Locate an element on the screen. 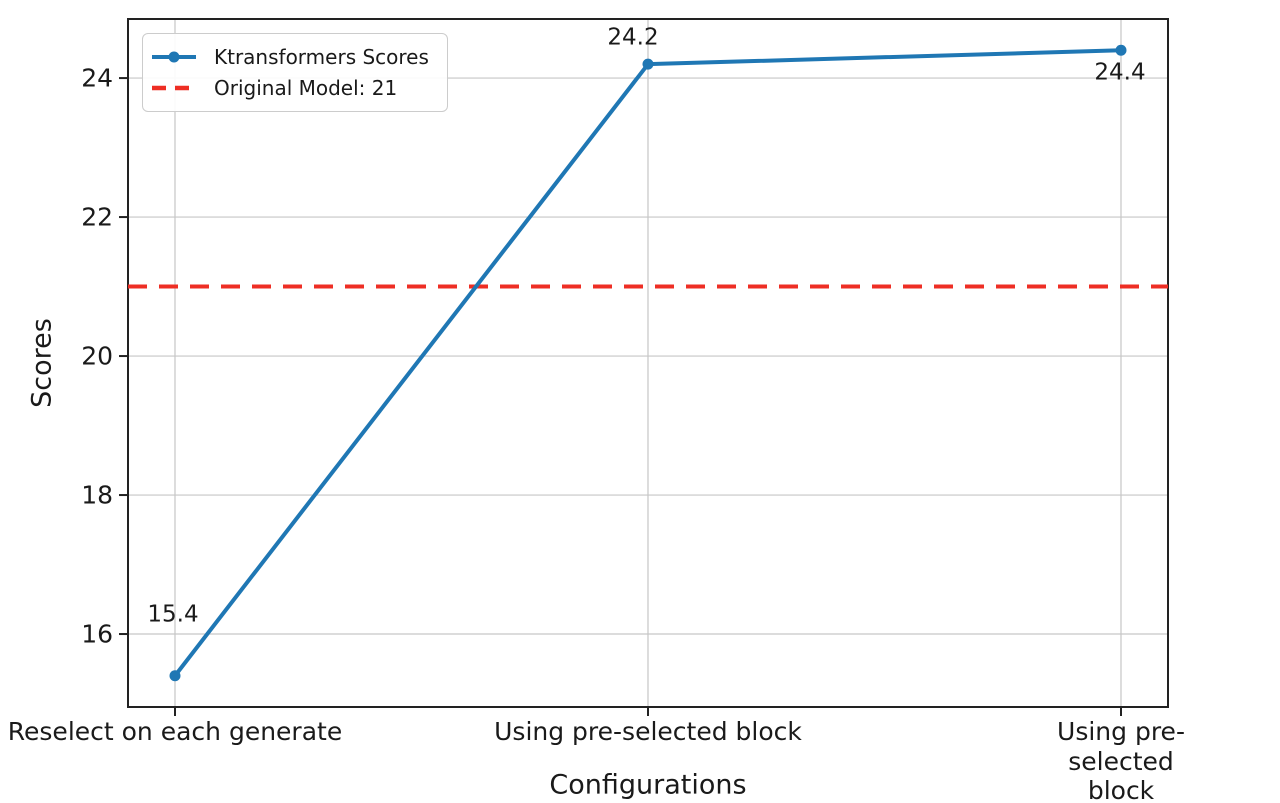 This screenshot has width=1280, height=803. line-marker-icon is located at coordinates (174, 56).